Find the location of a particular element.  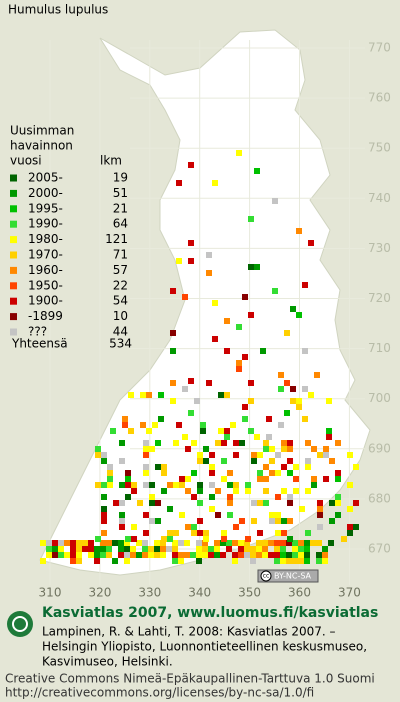

legend-col-header: vuosi is located at coordinates (26, 161).